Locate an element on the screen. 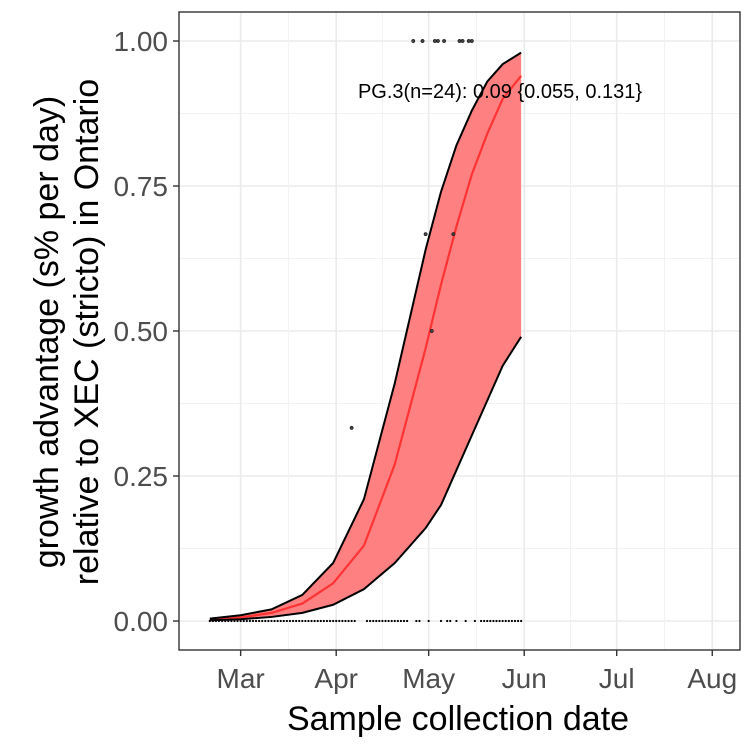 The image size is (750, 750). y-tick-label: 0.25 is located at coordinates (141, 476).